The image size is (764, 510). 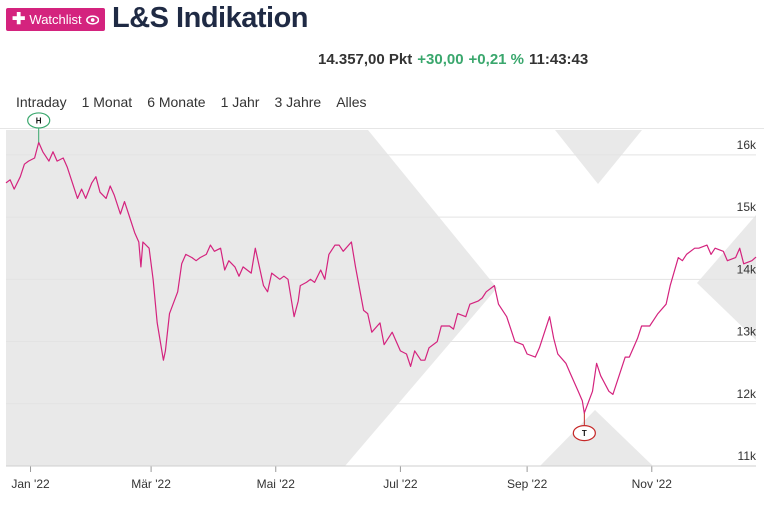 What do you see at coordinates (747, 394) in the screenshot?
I see `y-tick-label: 12k` at bounding box center [747, 394].